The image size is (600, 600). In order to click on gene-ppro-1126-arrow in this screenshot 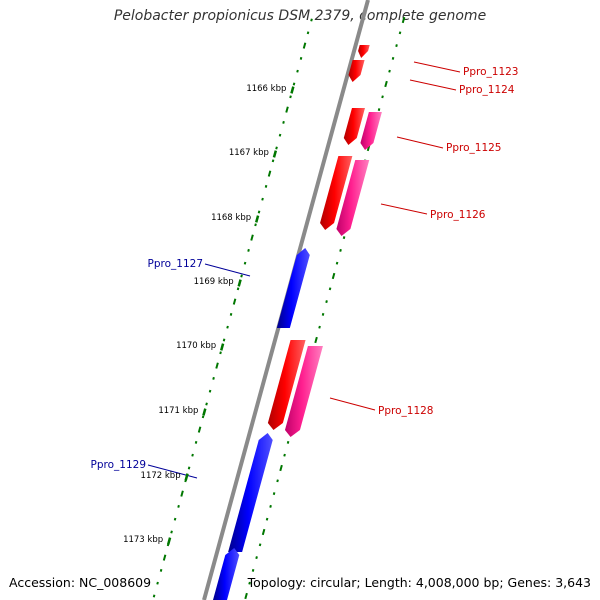, I will do `click(336, 193)`.